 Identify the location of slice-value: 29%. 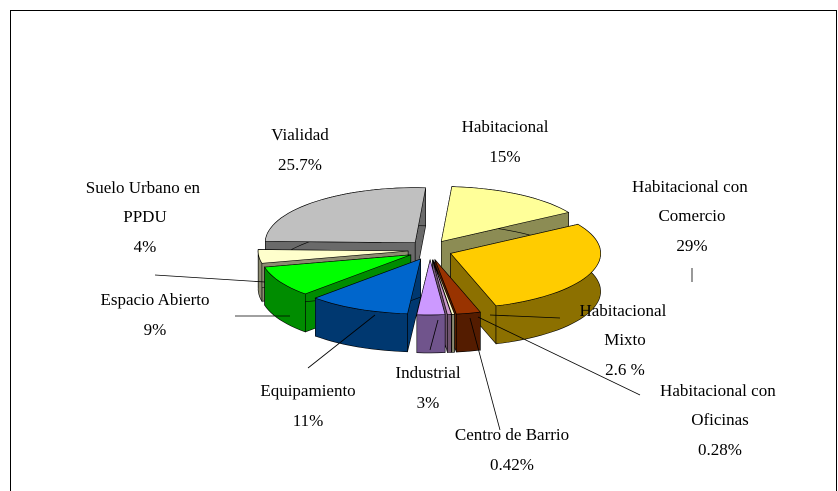
(691, 245).